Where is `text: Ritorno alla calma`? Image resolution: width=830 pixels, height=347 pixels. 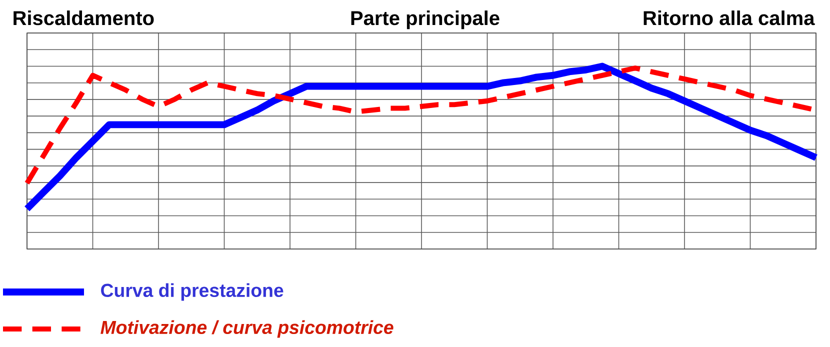 text: Ritorno alla calma is located at coordinates (729, 18).